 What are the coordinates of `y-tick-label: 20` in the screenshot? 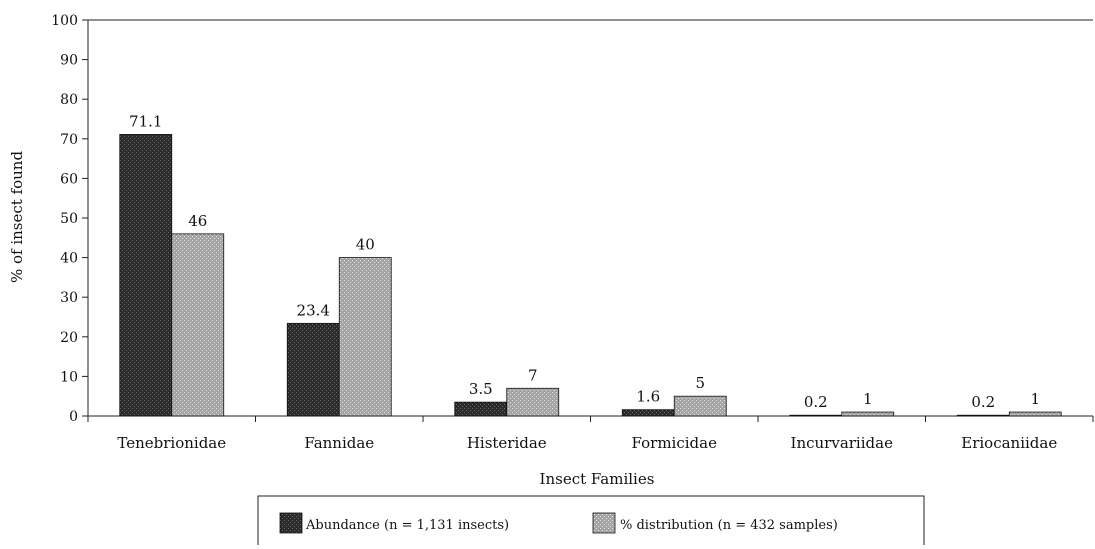 It's located at (69, 338).